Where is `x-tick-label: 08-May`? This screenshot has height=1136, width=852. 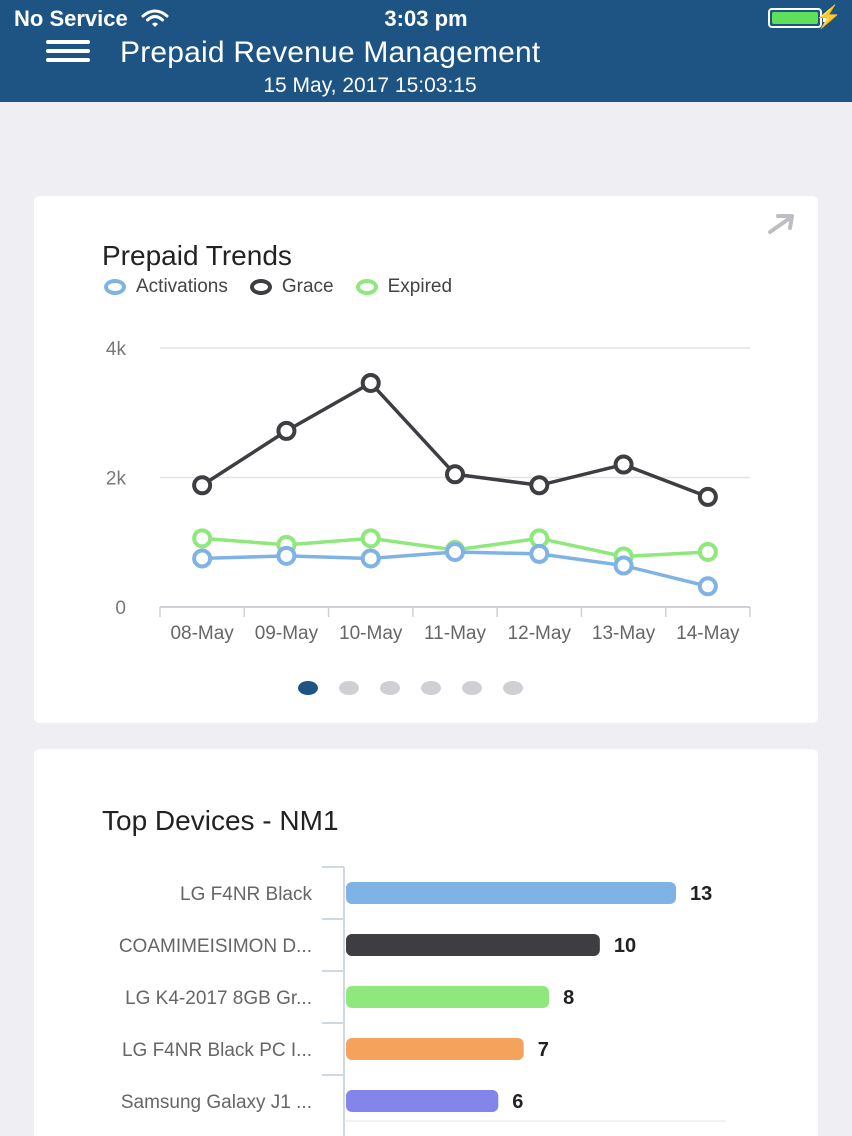
x-tick-label: 08-May is located at coordinates (202, 633).